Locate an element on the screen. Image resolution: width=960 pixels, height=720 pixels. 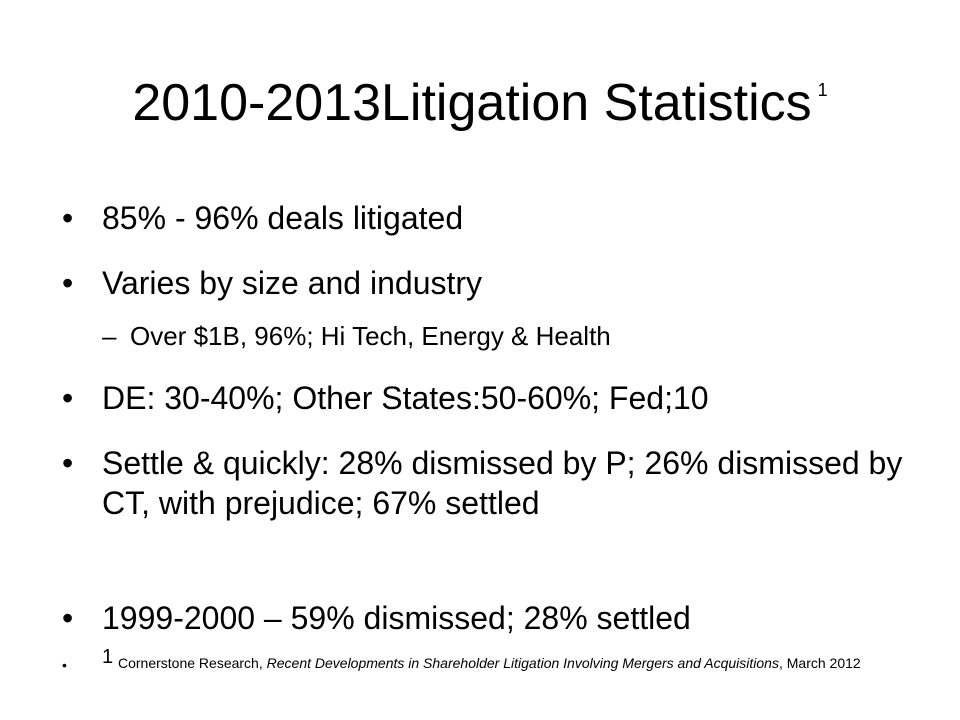
bullet-text: Varies by size and industry is located at coordinates (292, 283).